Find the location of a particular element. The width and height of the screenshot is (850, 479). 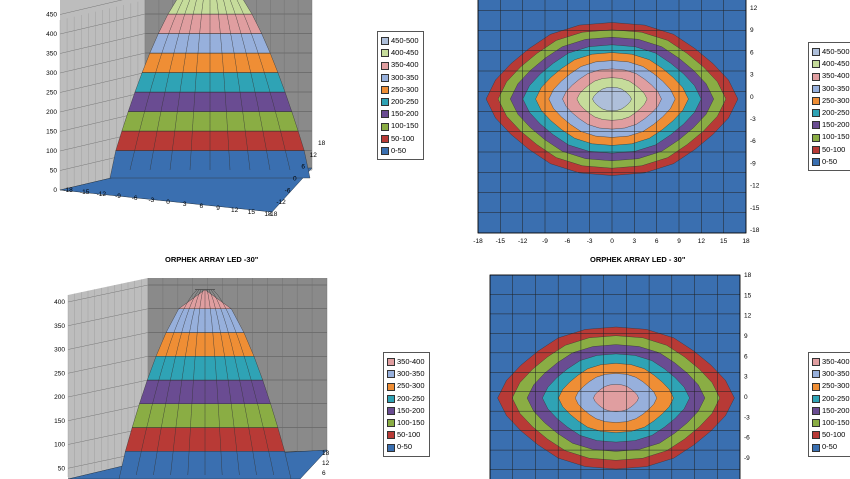

legend-item: 250-300 is located at coordinates (406, 386).